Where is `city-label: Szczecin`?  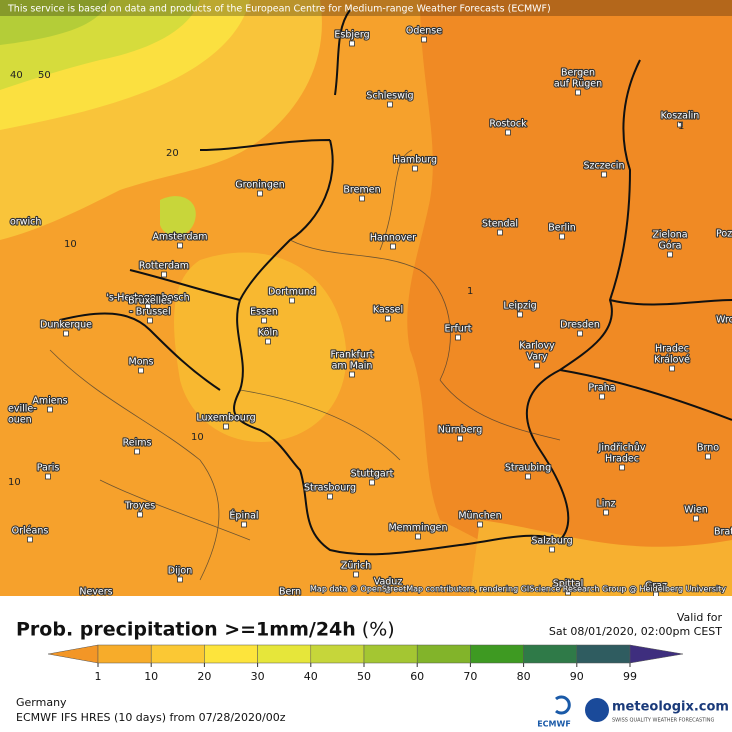
city-label: Szczecin is located at coordinates (604, 166).